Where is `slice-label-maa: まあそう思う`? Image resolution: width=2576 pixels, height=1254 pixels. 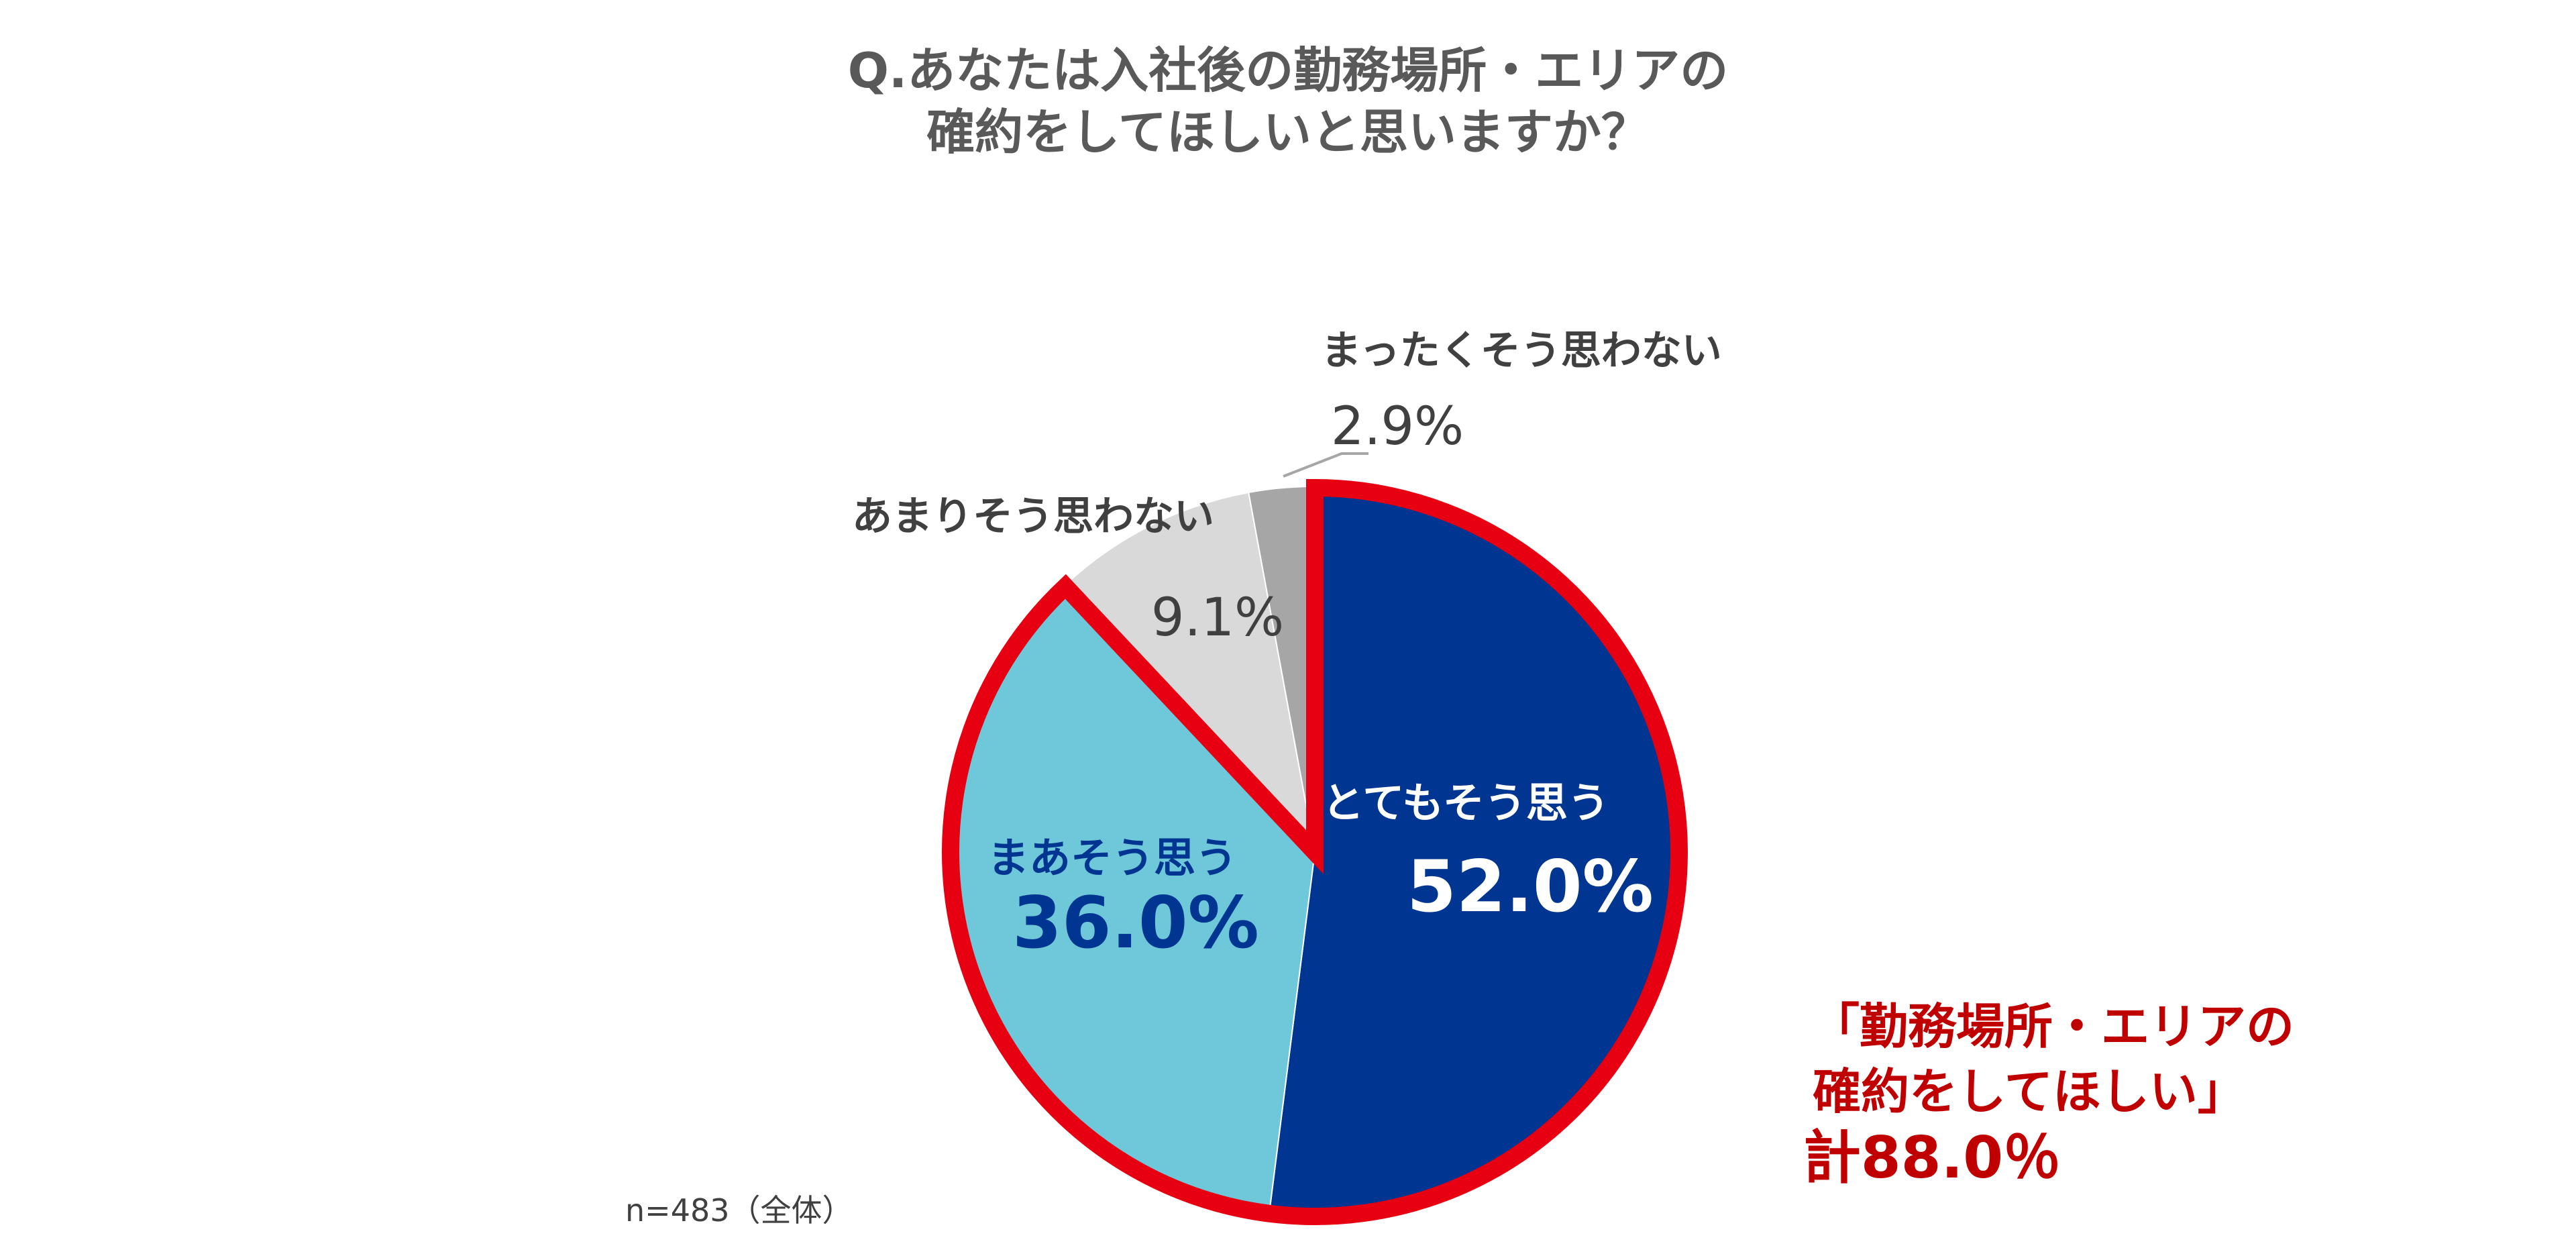 slice-label-maa: まあそう思う is located at coordinates (1112, 857).